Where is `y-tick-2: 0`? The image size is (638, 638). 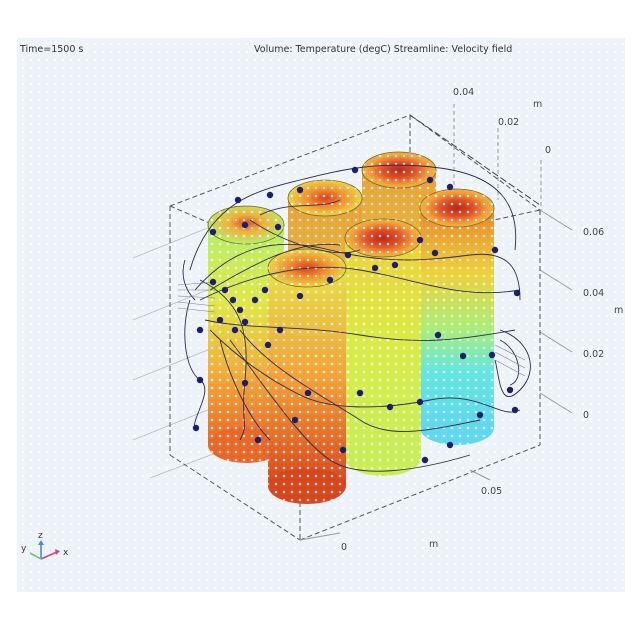 y-tick-2: 0 is located at coordinates (548, 150).